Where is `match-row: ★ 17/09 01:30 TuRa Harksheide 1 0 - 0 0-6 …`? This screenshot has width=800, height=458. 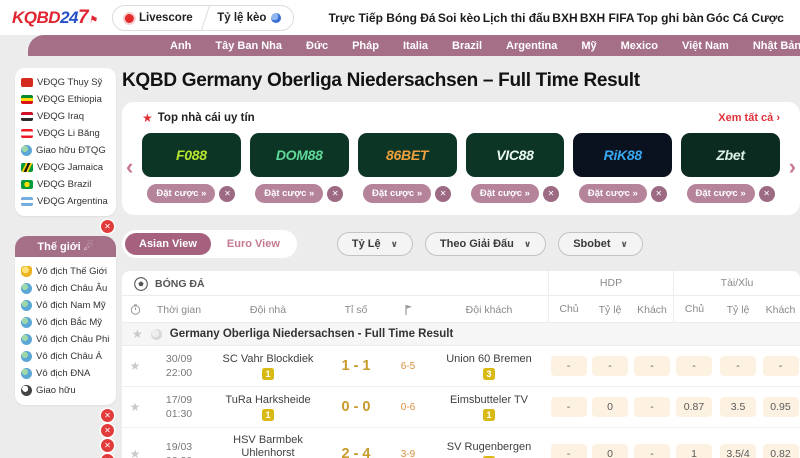 match-row: ★ 17/09 01:30 TuRa Harksheide 1 0 - 0 0-6 … is located at coordinates (461, 407).